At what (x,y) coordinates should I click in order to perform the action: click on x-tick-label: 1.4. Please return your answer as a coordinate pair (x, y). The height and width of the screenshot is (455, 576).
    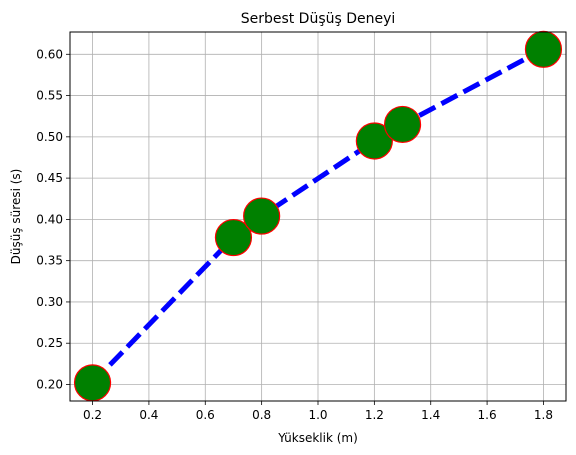
    Looking at the image, I should click on (430, 415).